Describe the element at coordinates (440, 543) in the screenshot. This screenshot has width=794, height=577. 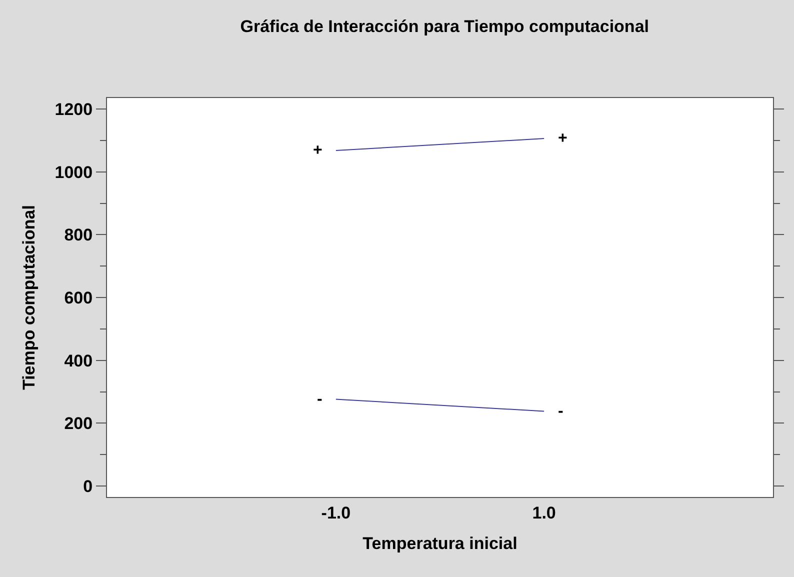
I see `x-axis-title: Temperatura inicial` at that location.